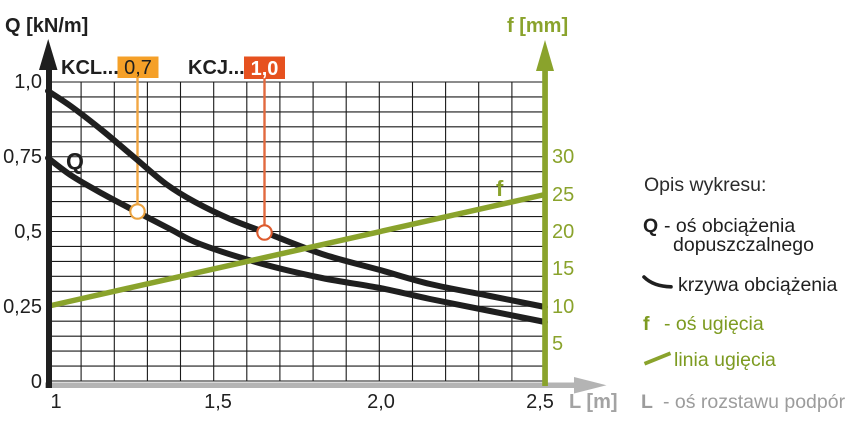  Describe the element at coordinates (714, 324) in the screenshot. I see `svg-text: - oś ugięcia` at that location.